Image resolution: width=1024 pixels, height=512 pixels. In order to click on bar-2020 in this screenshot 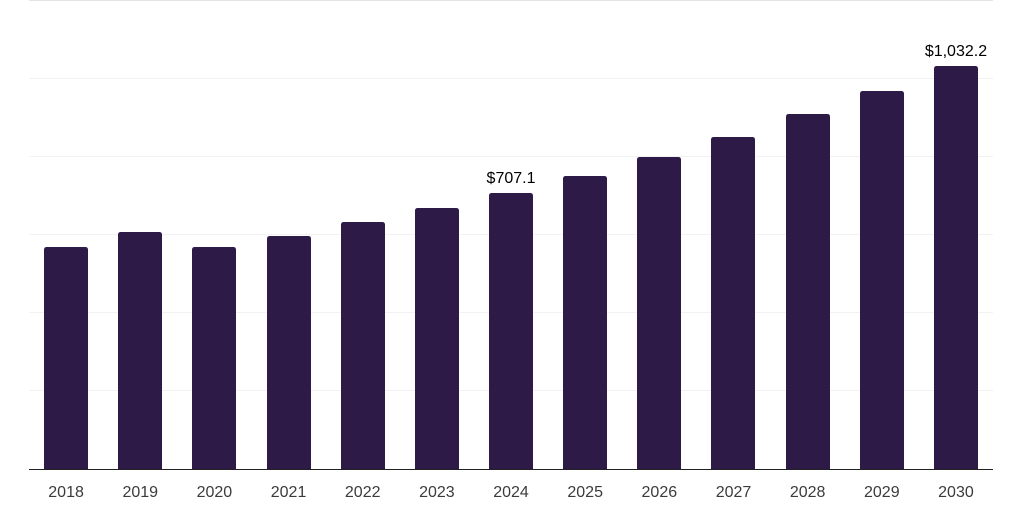, I will do `click(214, 358)`.